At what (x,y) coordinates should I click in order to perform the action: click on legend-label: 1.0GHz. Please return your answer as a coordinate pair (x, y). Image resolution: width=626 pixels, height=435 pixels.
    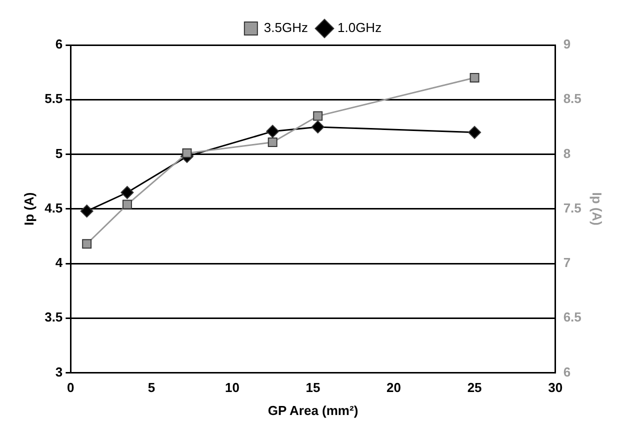
    Looking at the image, I should click on (360, 28).